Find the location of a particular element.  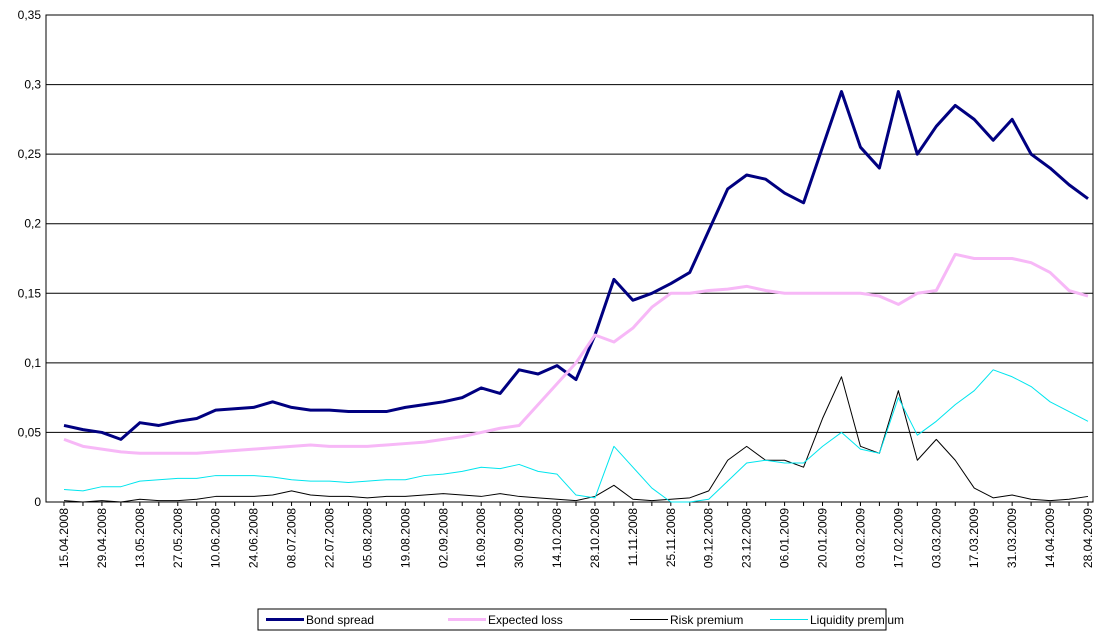

x-tick-label: 20.01.2009 is located at coordinates (823, 538).